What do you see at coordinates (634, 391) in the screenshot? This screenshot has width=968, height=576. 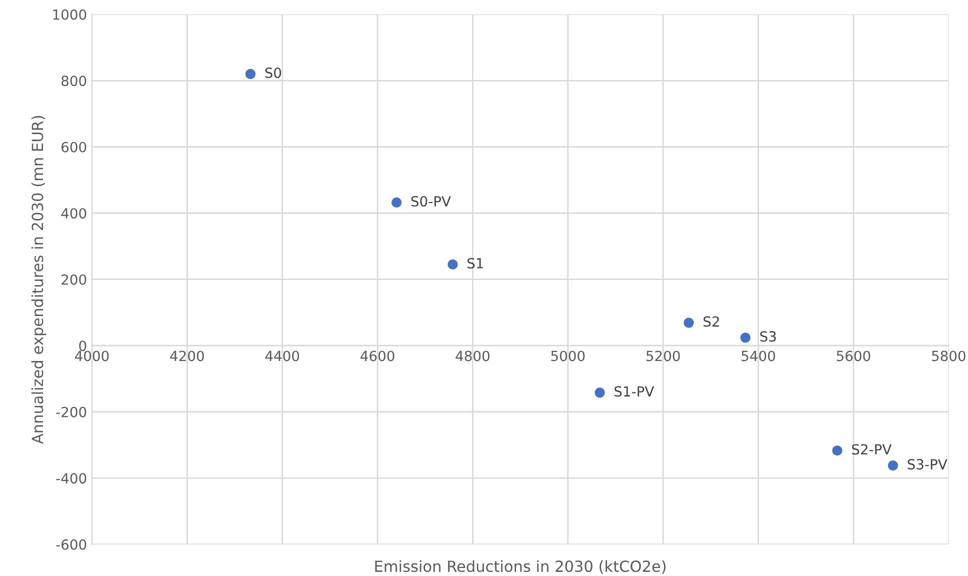 I see `annotation: S1-PV` at bounding box center [634, 391].